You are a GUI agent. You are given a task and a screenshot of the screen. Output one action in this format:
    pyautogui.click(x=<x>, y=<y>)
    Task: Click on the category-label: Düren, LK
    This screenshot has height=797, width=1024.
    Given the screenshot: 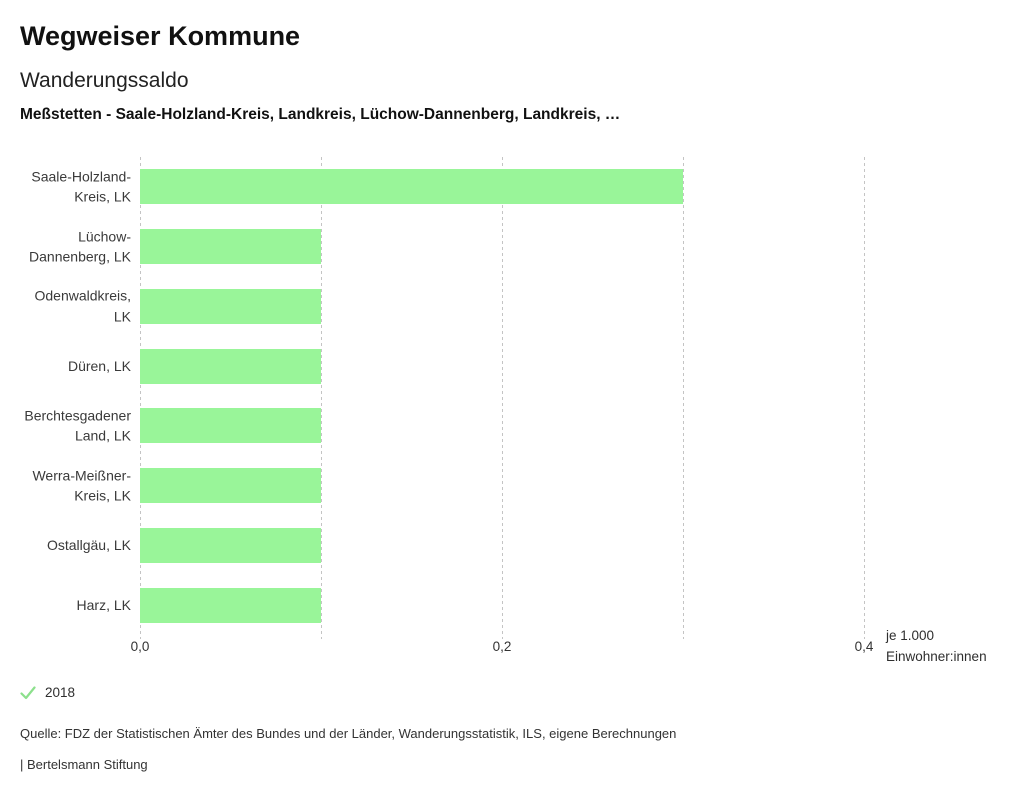 What is the action you would take?
    pyautogui.click(x=70, y=366)
    